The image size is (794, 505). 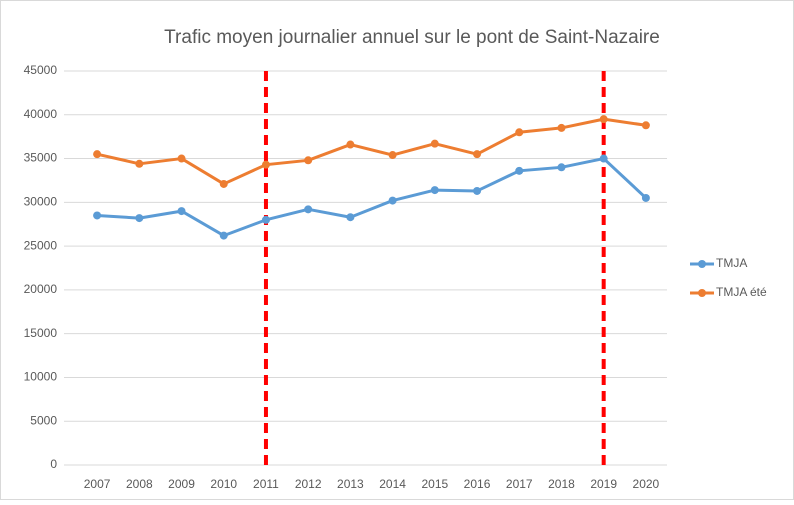 I want to click on x-tick-label: 2016, so click(x=477, y=484).